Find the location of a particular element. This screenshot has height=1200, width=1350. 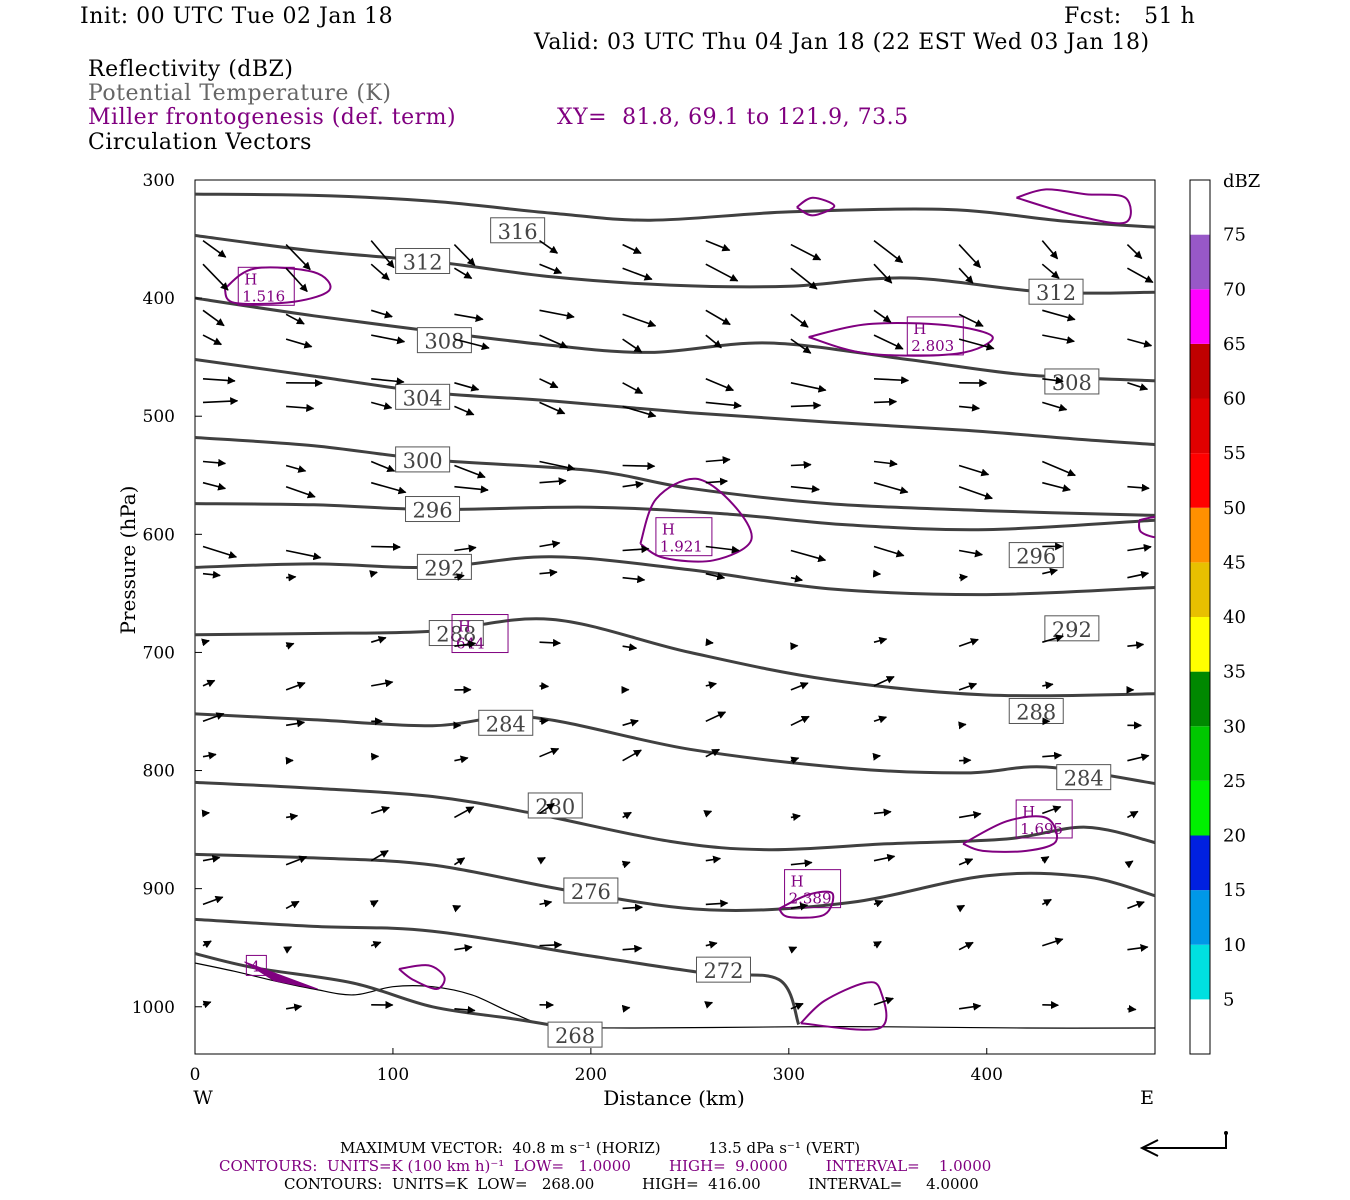

theta-contour-label: 300 is located at coordinates (423, 461).